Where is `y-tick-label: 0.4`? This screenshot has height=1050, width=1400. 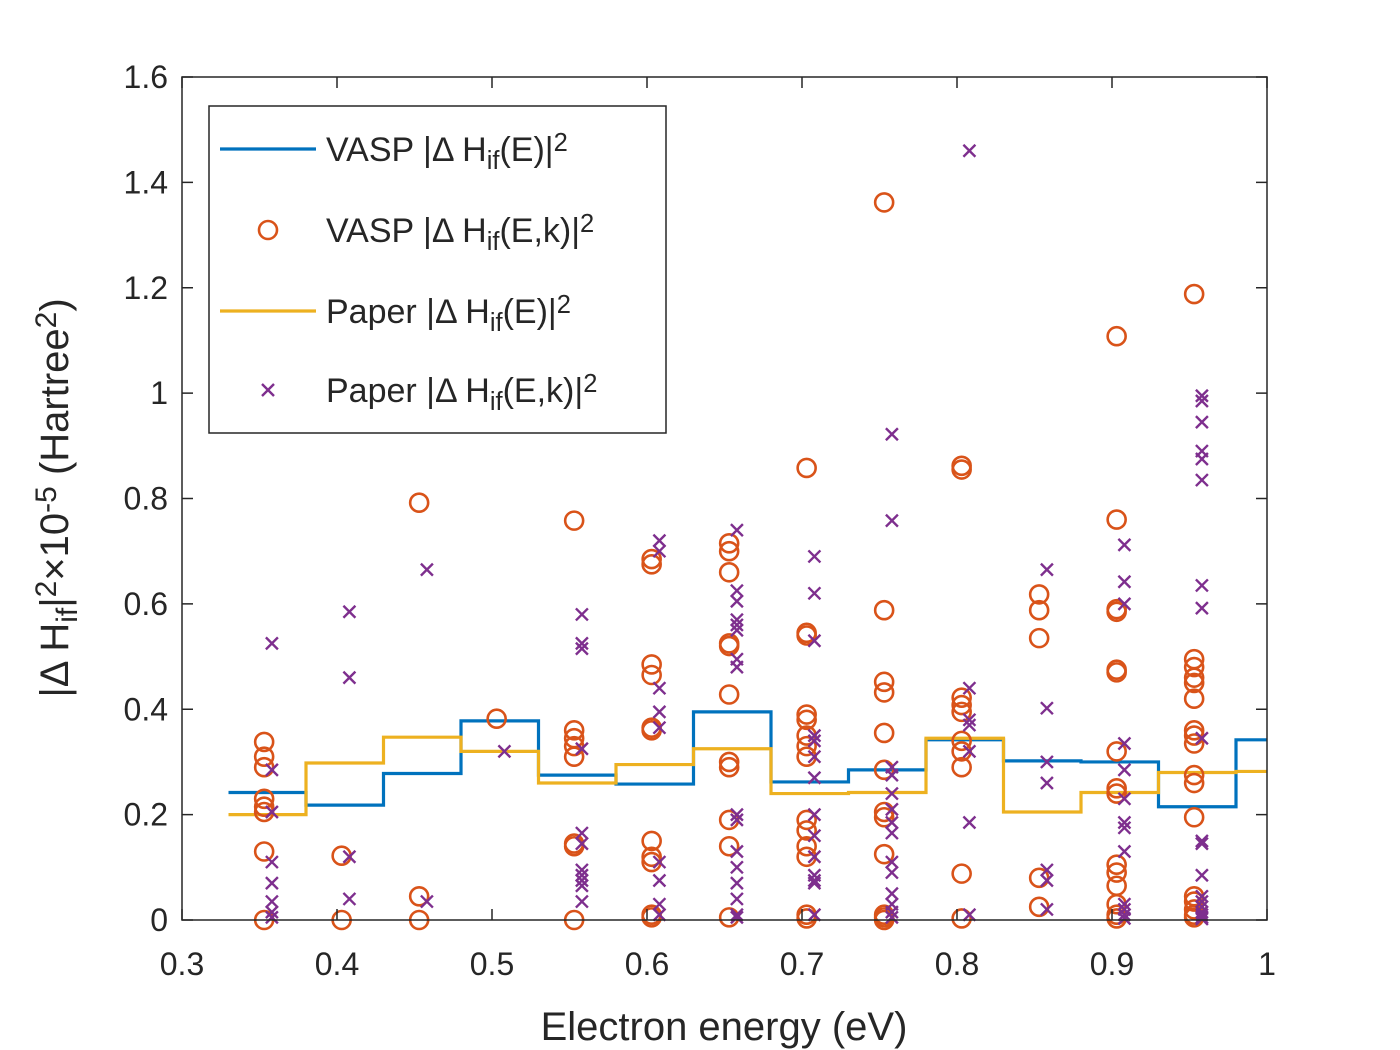 y-tick-label: 0.4 is located at coordinates (146, 709).